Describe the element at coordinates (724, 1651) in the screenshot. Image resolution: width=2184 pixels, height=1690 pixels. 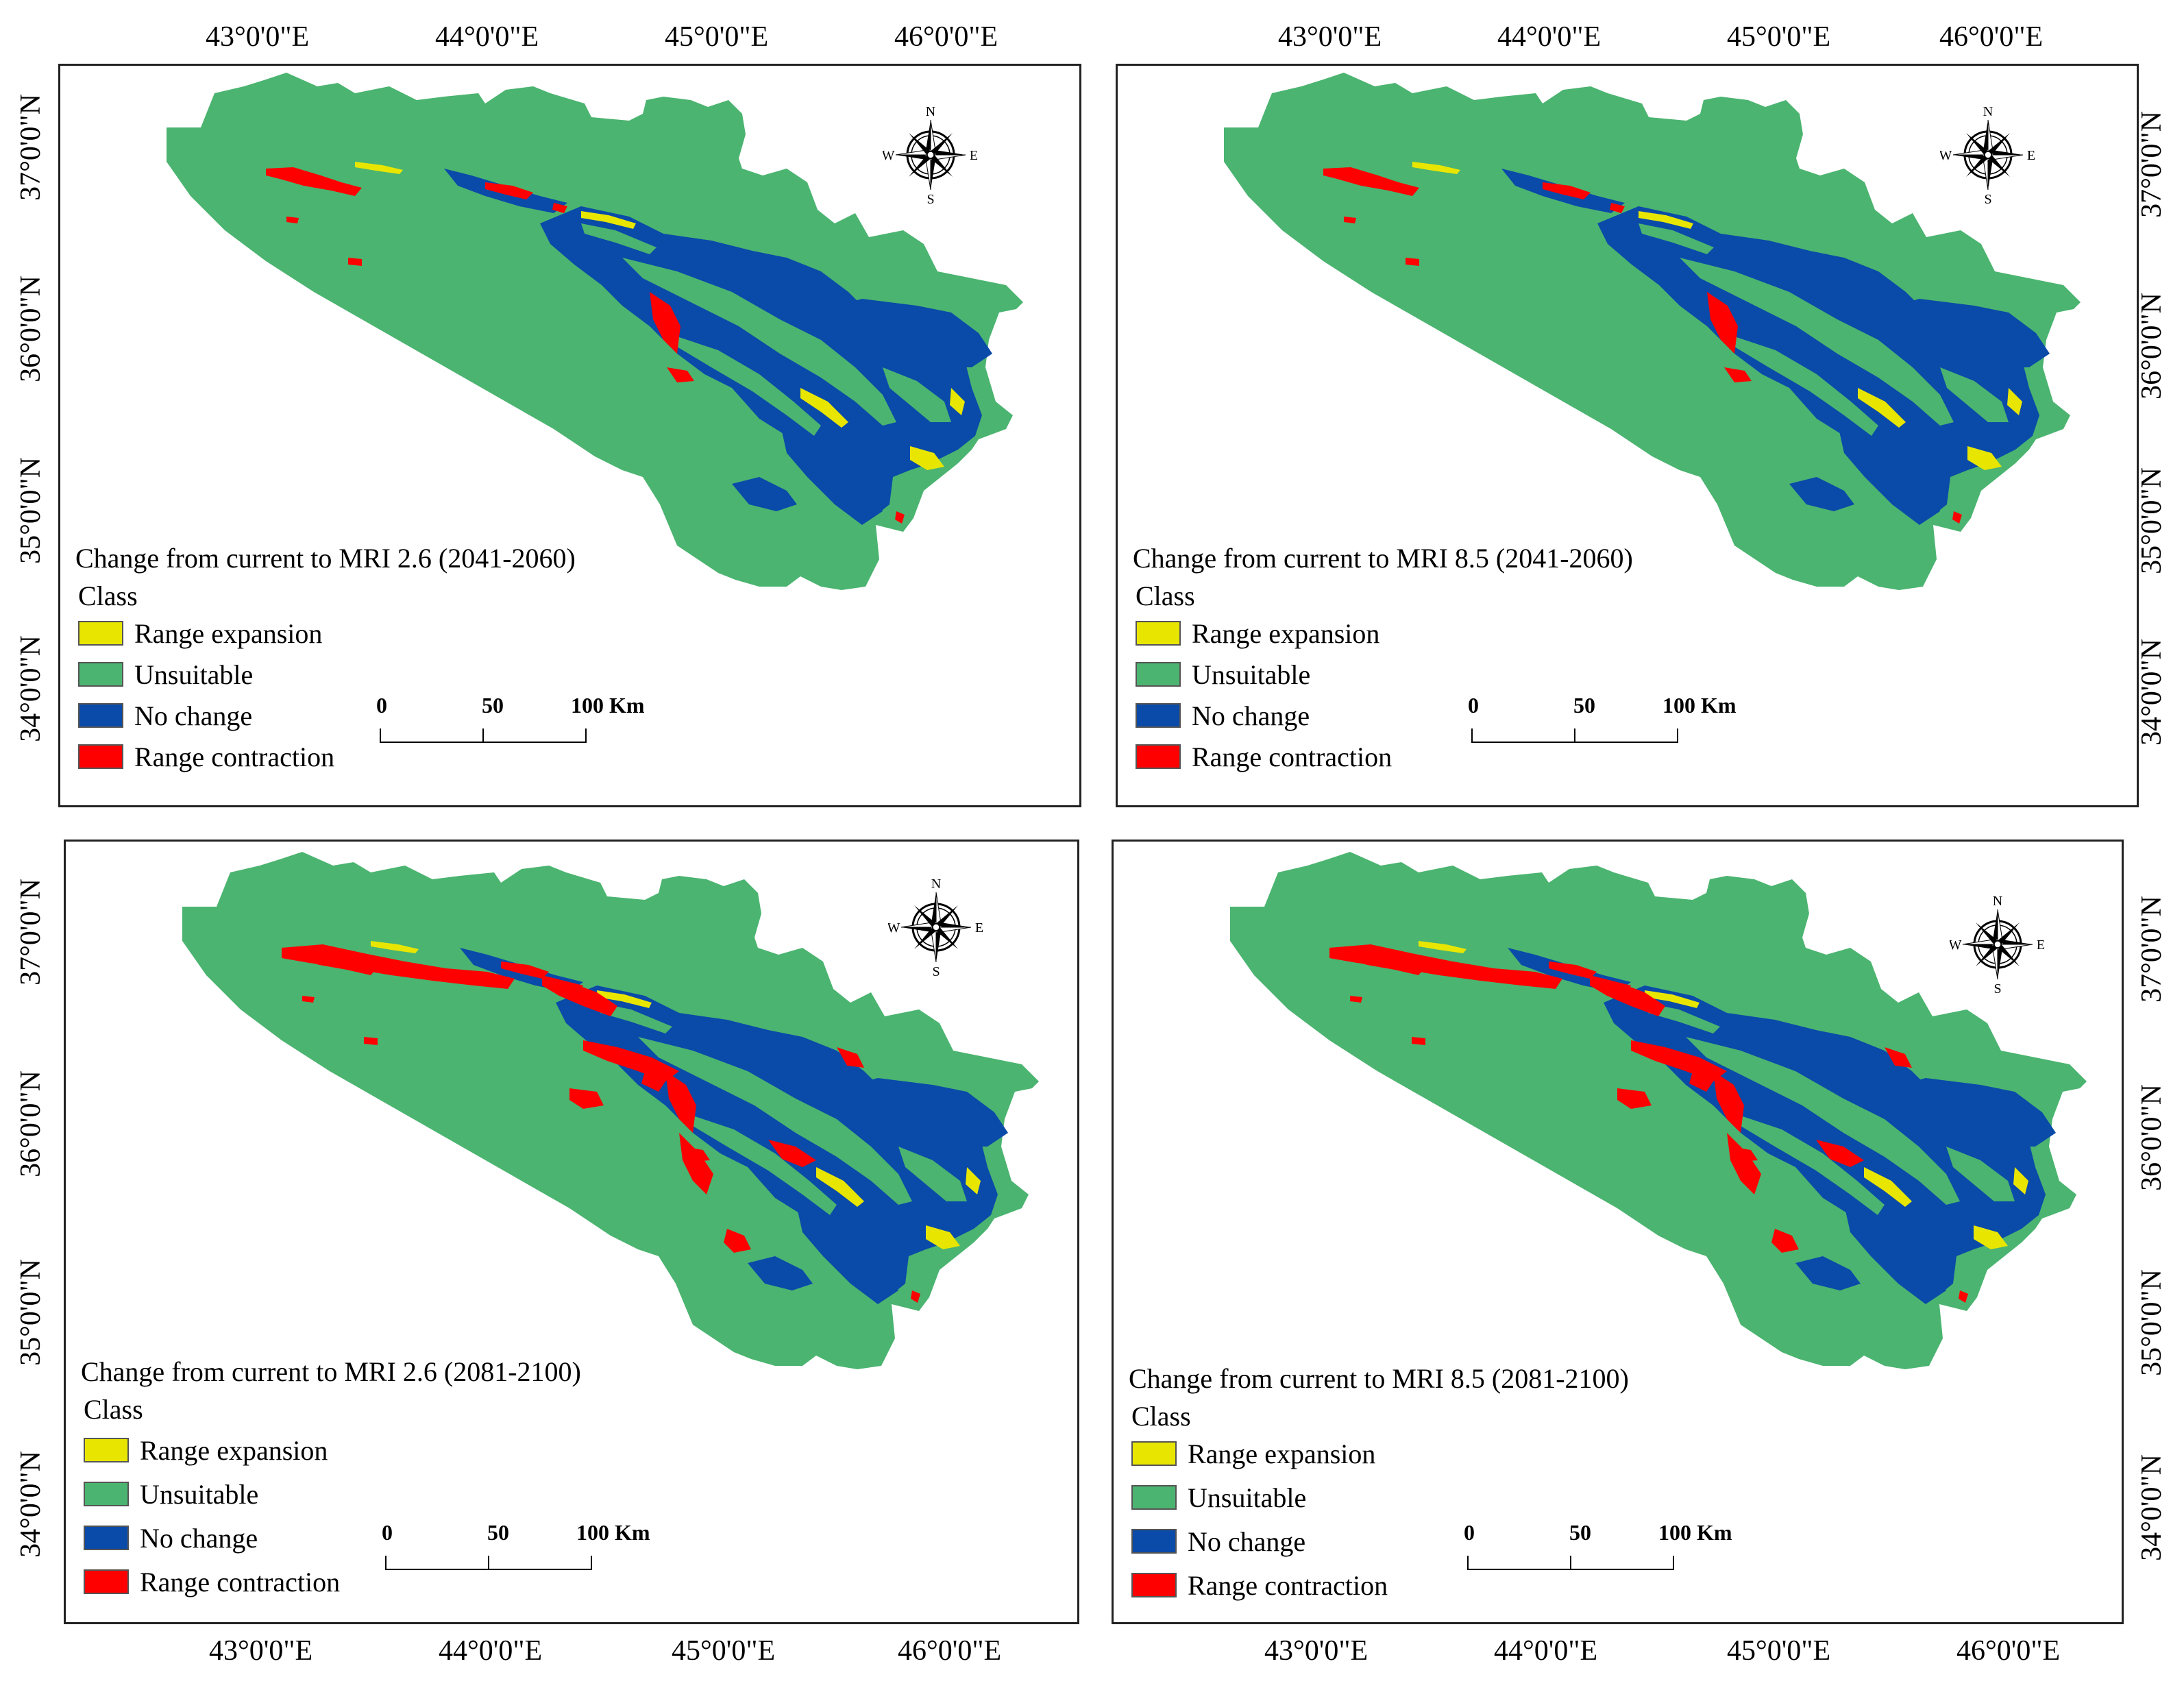
I see `longitude-label: 45°0'0"E` at that location.